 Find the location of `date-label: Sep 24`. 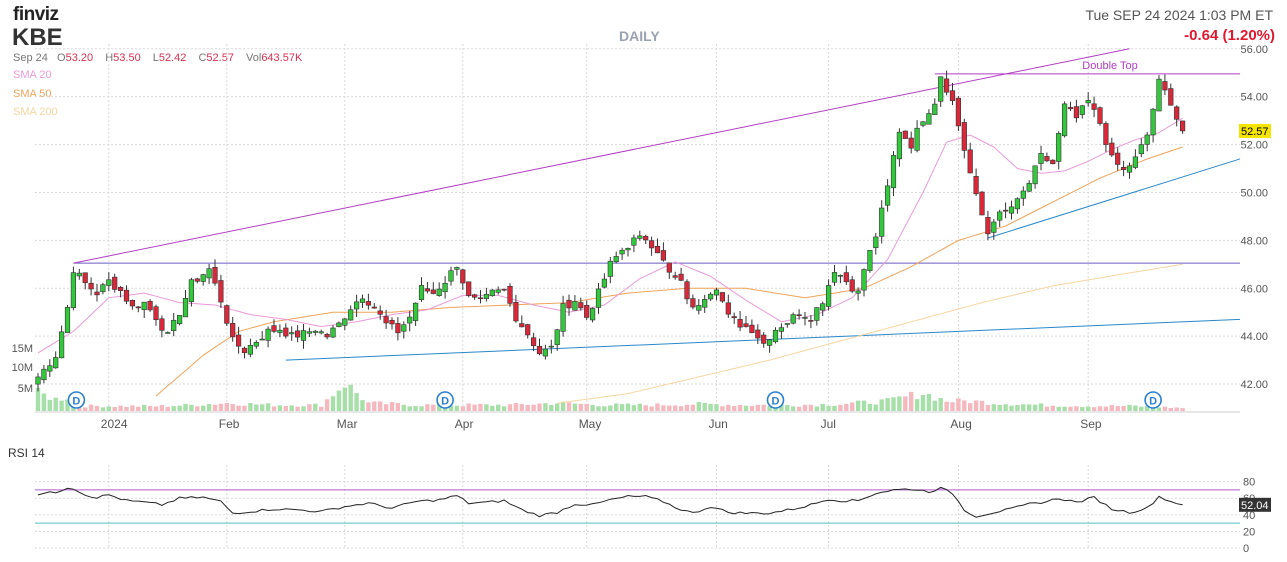

date-label: Sep 24 is located at coordinates (30, 58).